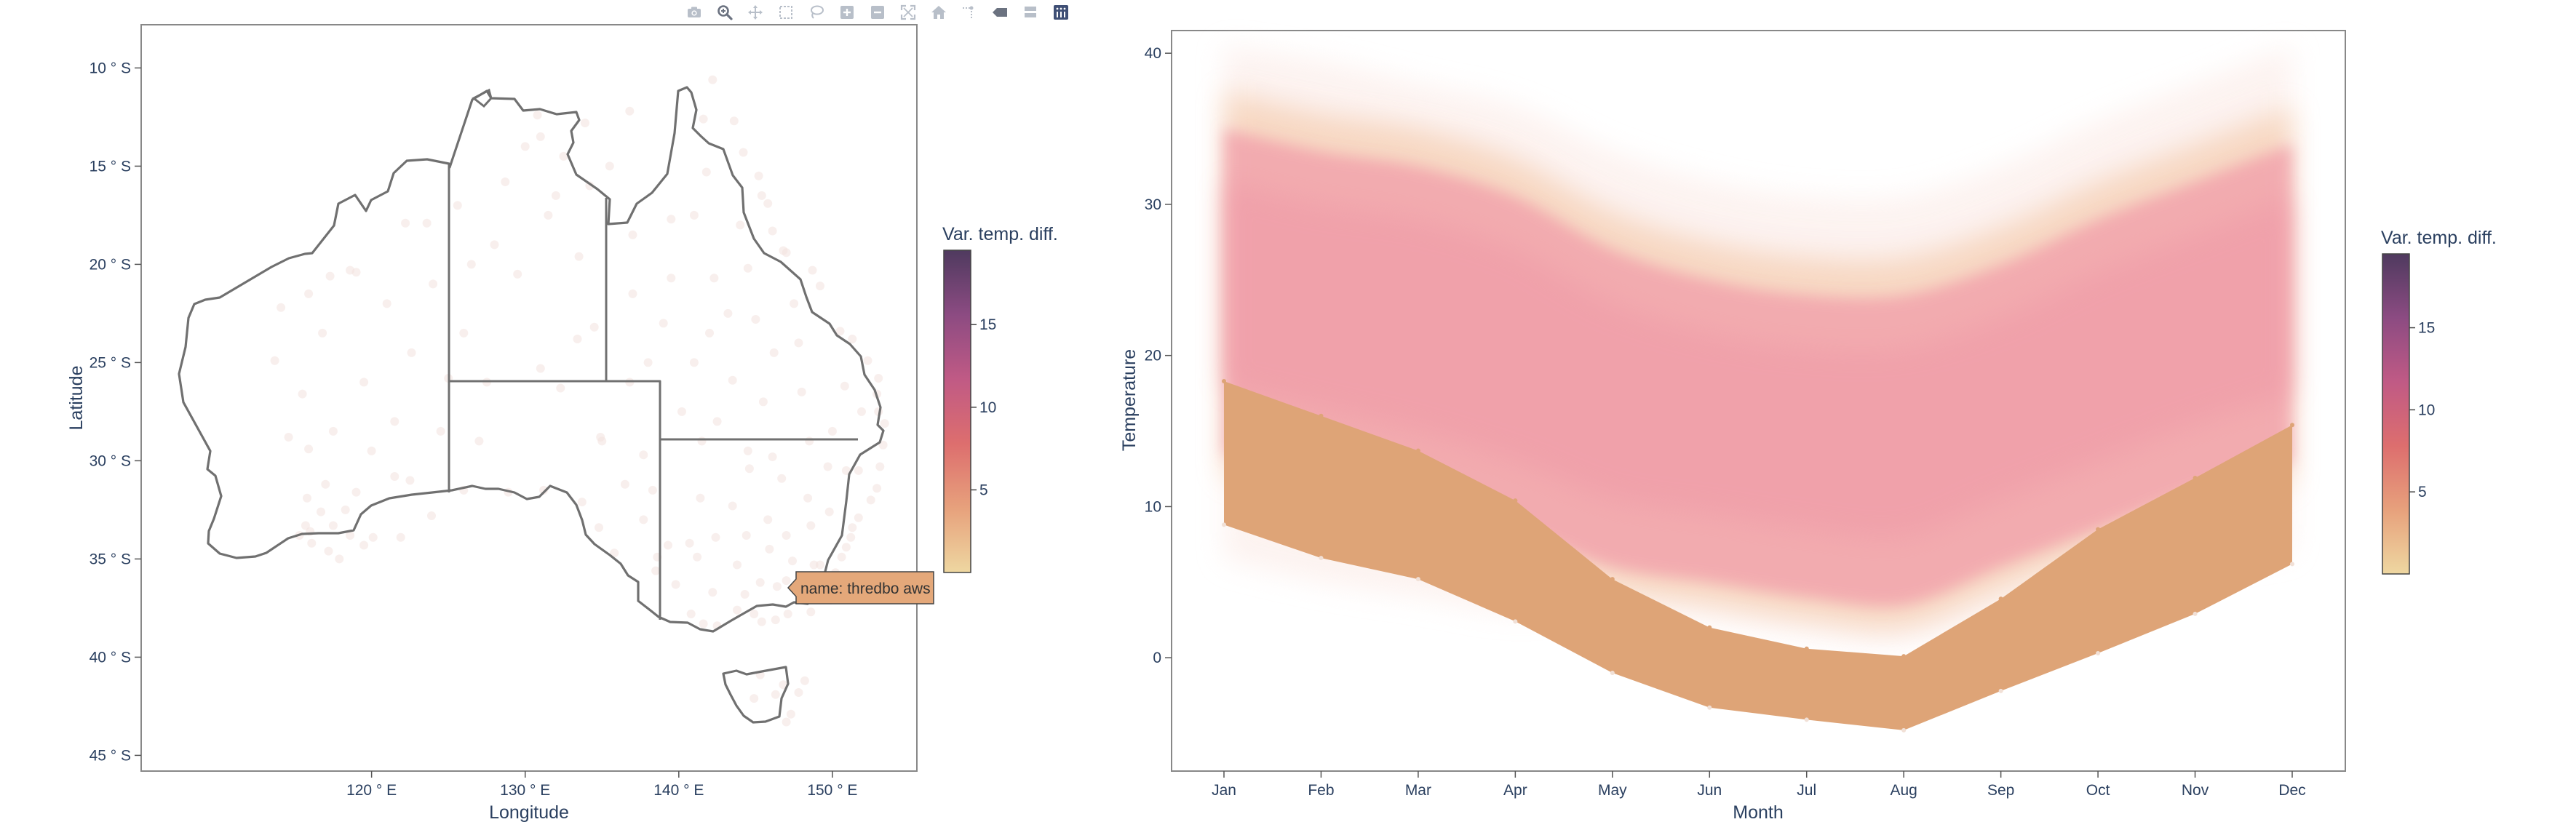 This screenshot has height=822, width=2576. I want to click on zoom-in-icon, so click(847, 12).